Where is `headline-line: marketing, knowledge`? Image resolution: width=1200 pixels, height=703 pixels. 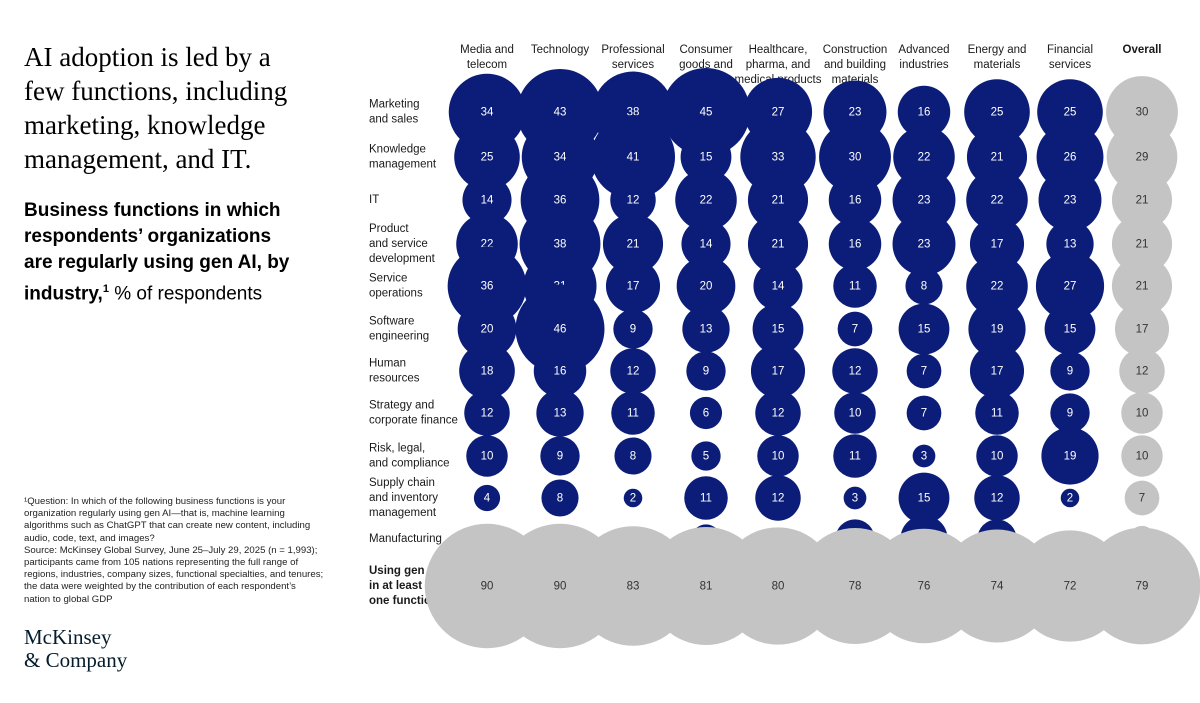
headline-line: marketing, knowledge is located at coordinates (145, 125).